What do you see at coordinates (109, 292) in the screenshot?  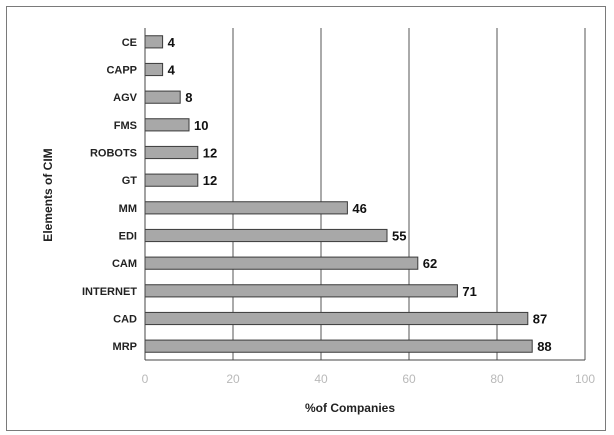 I see `category-label-internet: INTERNET` at bounding box center [109, 292].